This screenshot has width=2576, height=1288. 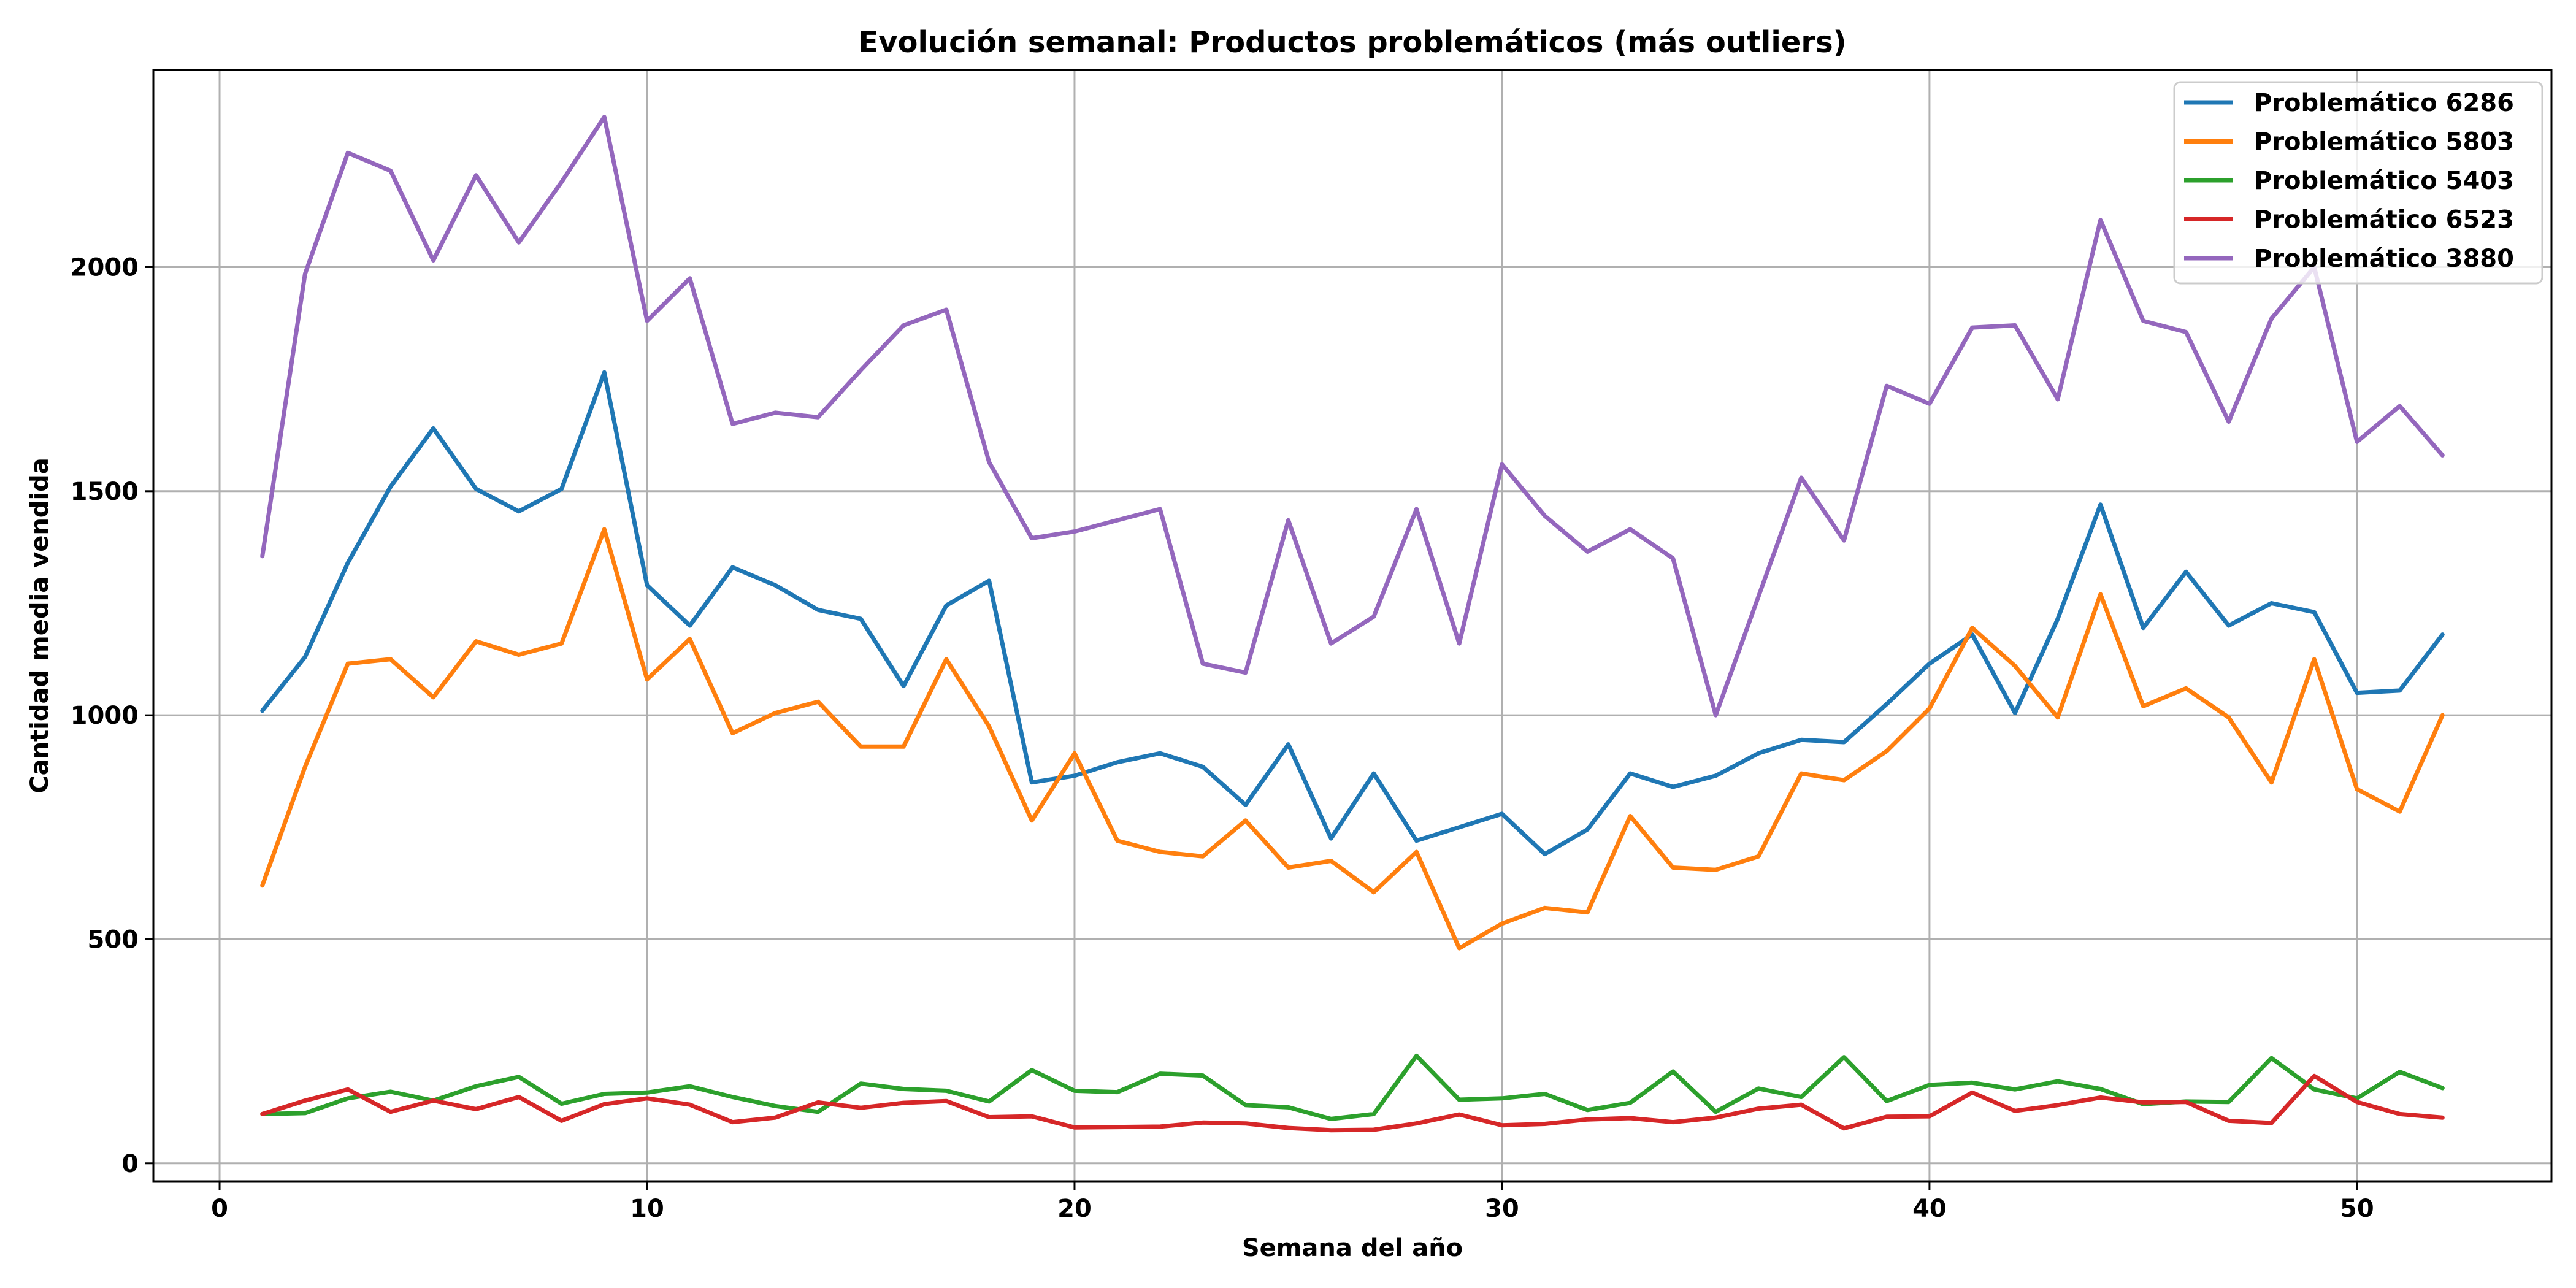 I want to click on legend-entry-label: Problemático 6286, so click(x=2384, y=103).